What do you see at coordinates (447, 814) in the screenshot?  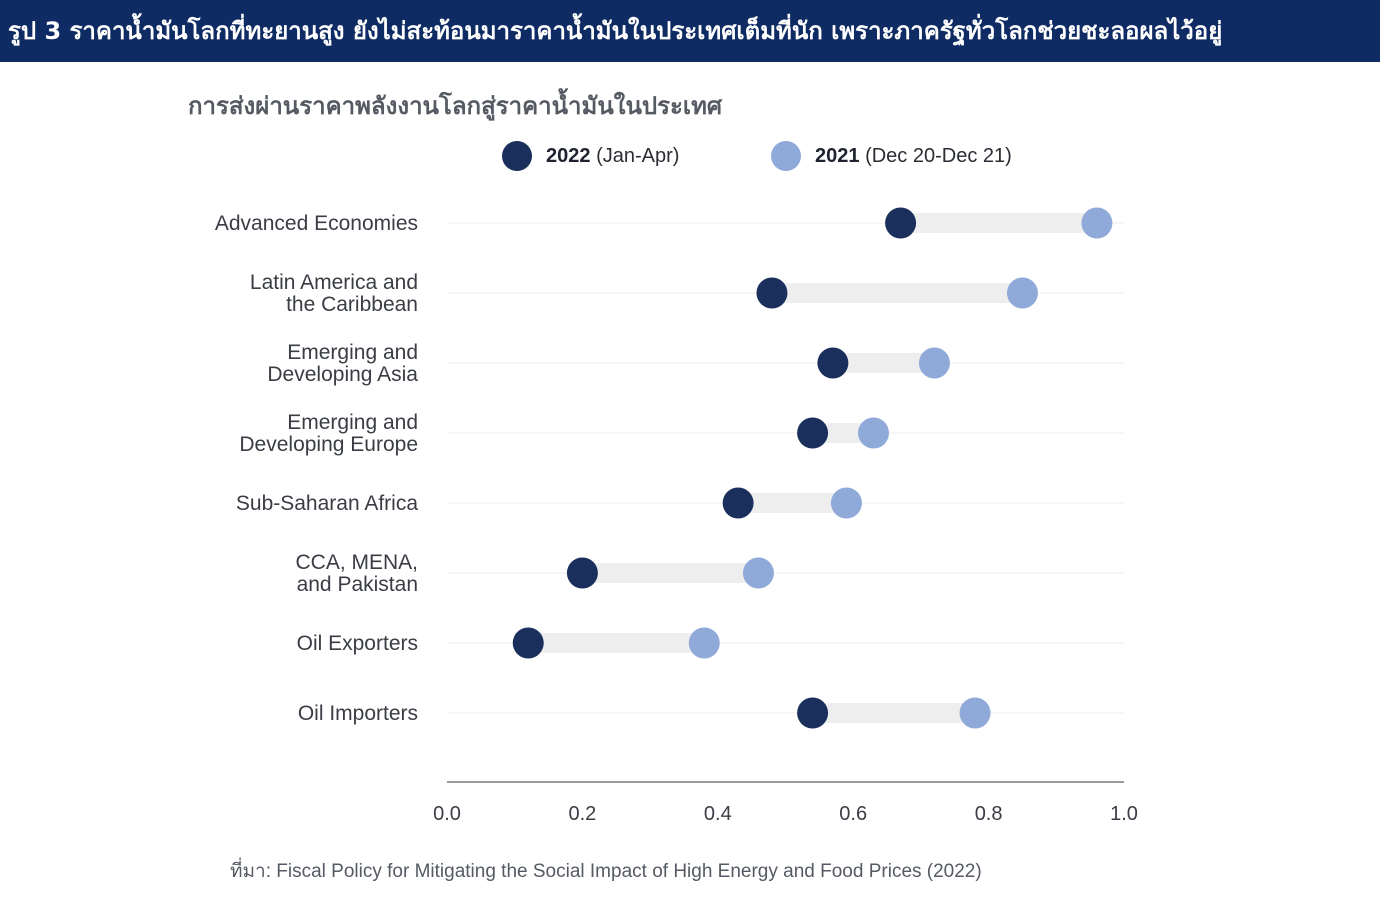 I see `x-tick-label: 0.0` at bounding box center [447, 814].